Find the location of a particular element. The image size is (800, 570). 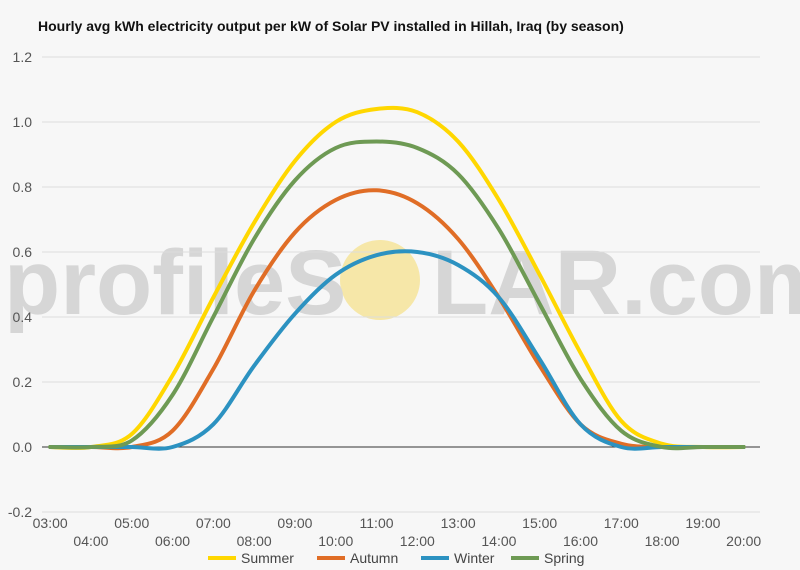

x-tick-label: 17:00 is located at coordinates (621, 523).